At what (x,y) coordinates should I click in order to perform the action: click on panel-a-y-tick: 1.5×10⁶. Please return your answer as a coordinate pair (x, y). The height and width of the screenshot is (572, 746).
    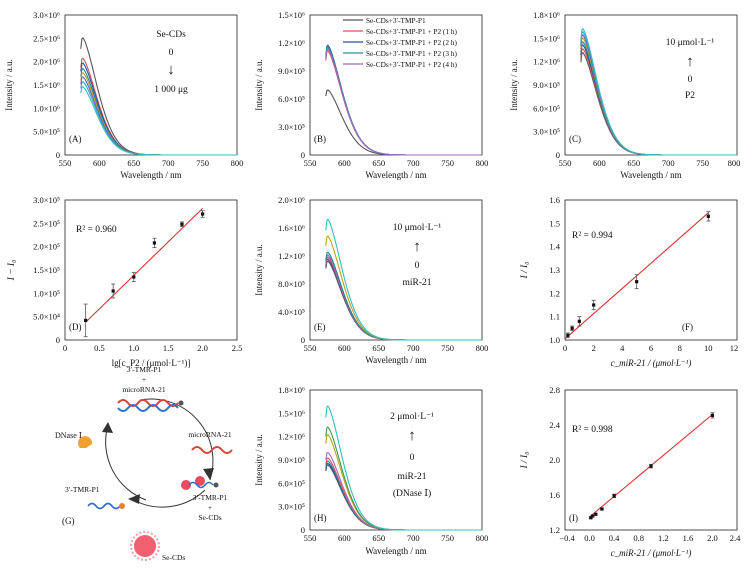
    Looking at the image, I should click on (46, 85).